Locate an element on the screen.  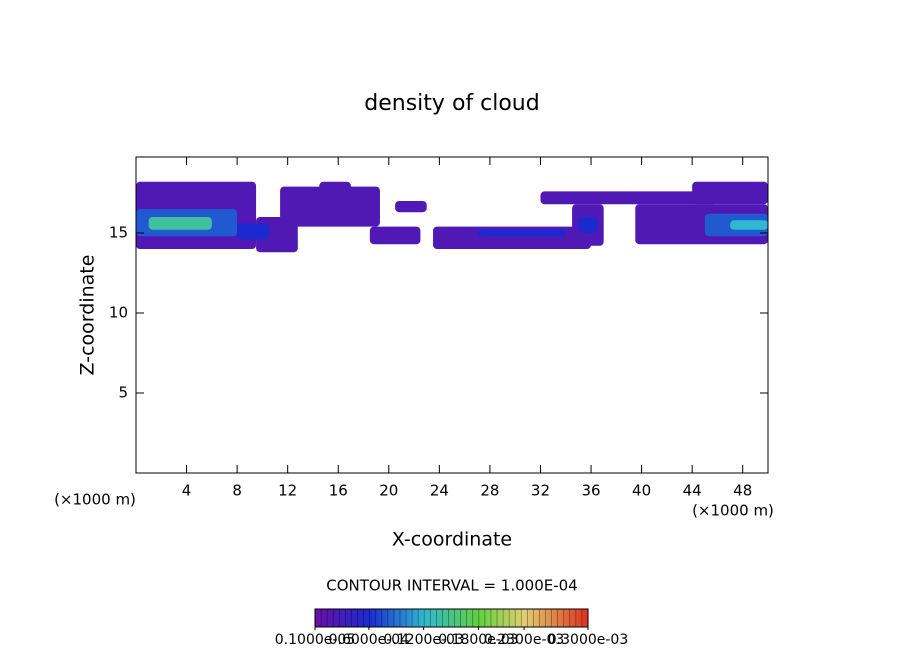
x-tick-label: 44 is located at coordinates (692, 491).